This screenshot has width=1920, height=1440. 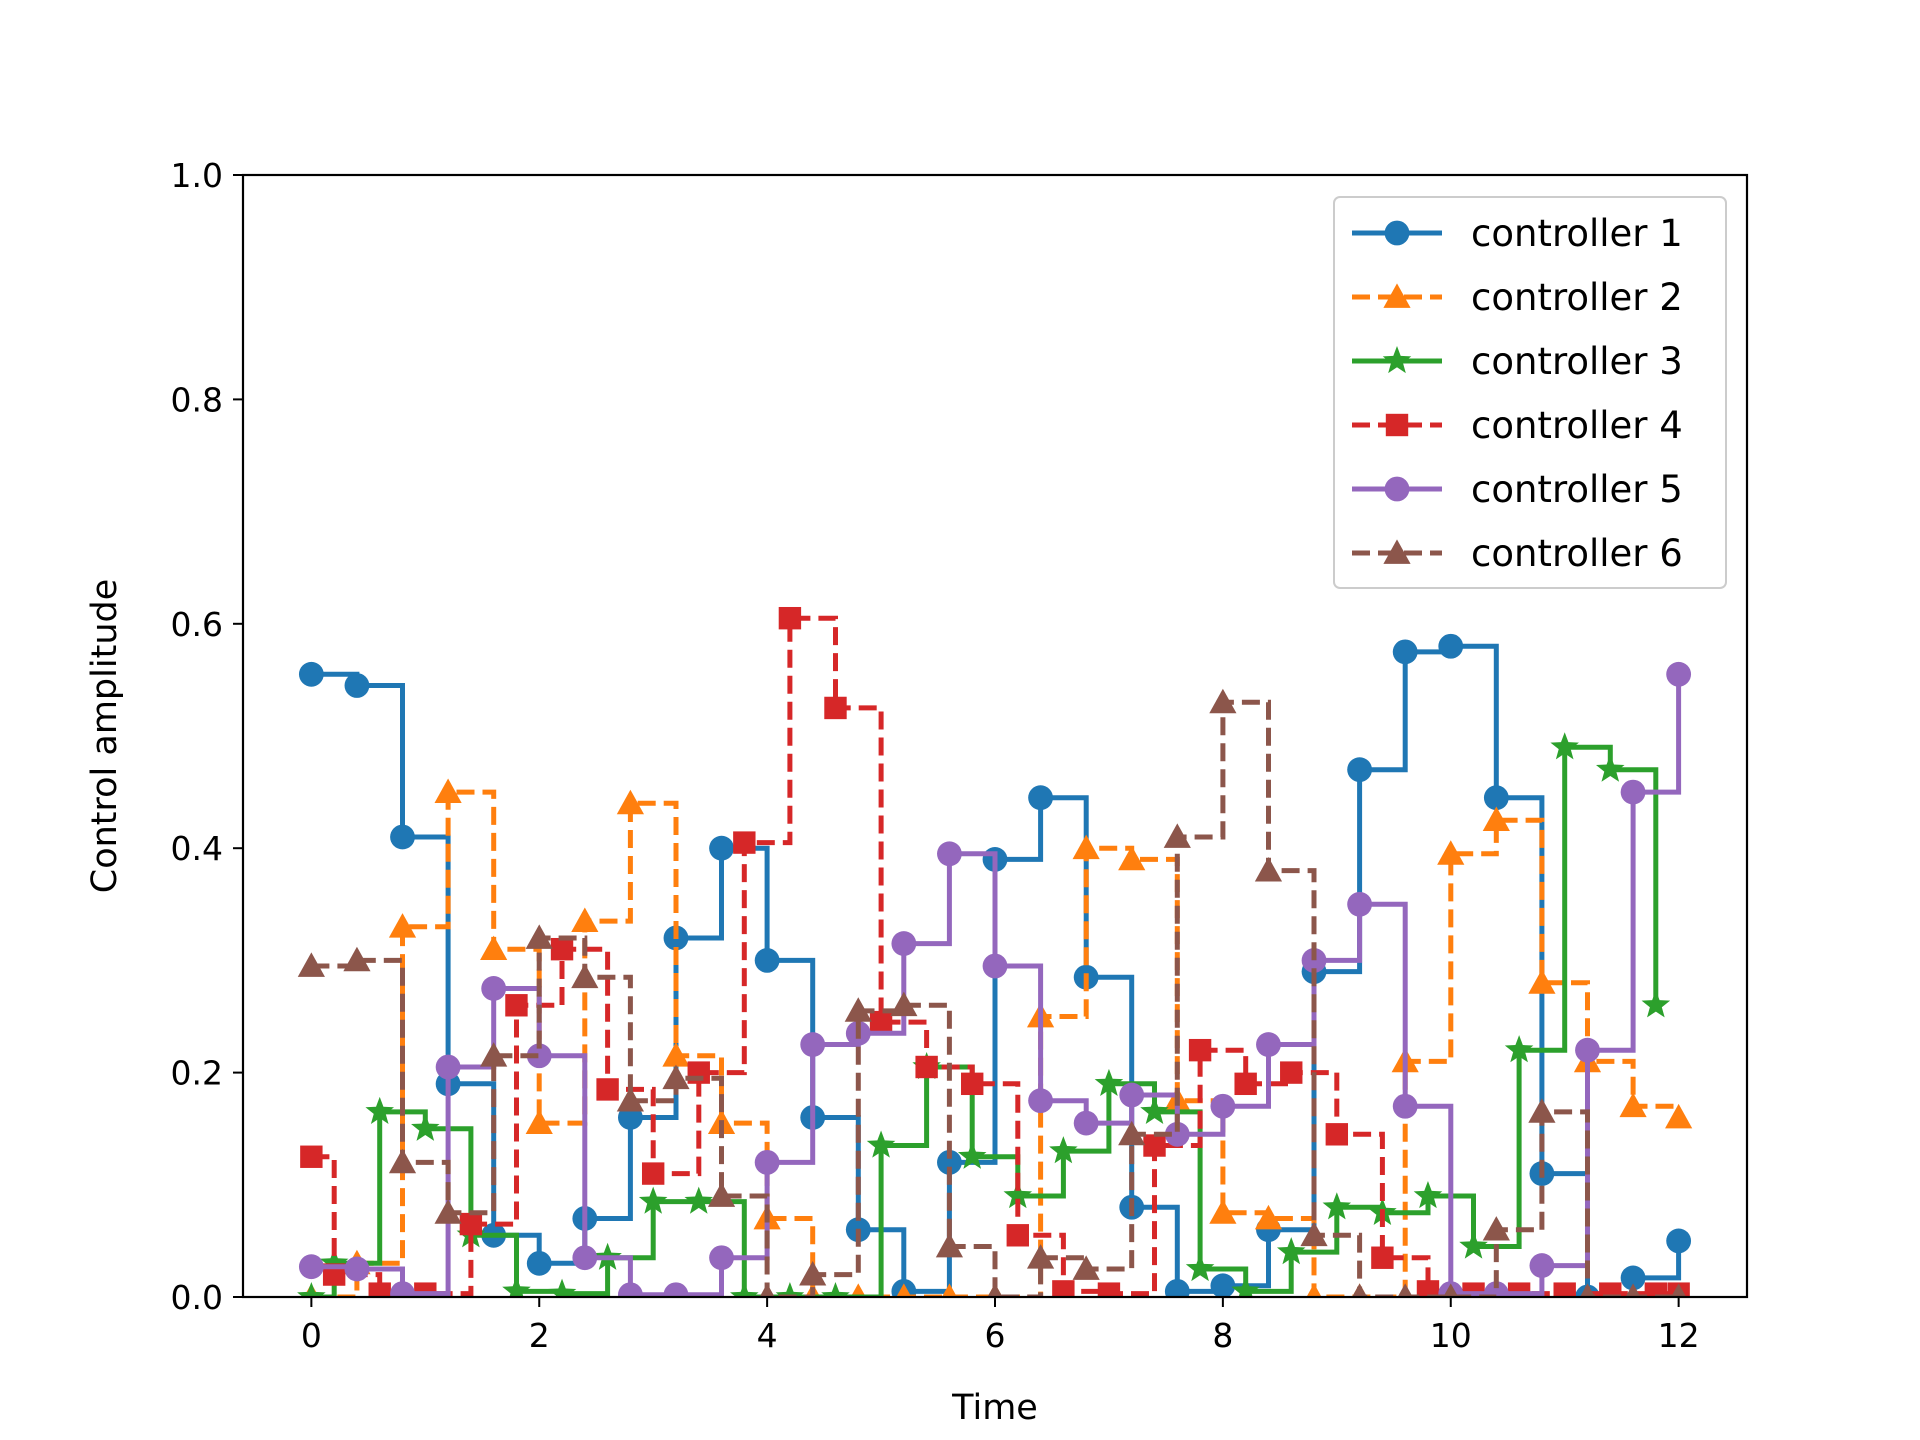 I want to click on legend-box, so click(x=1530, y=392).